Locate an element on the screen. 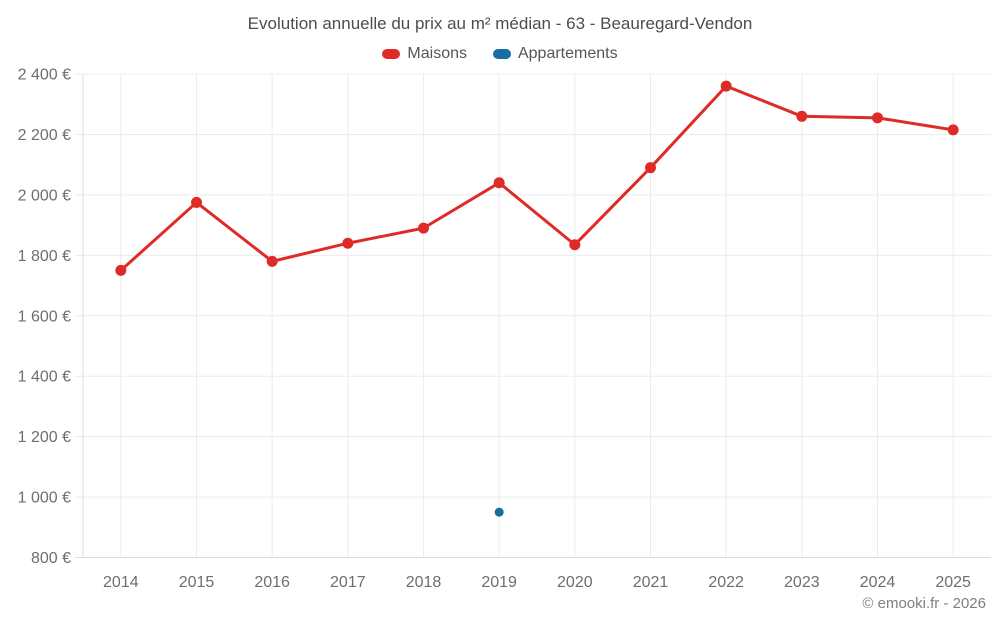 The height and width of the screenshot is (625, 1000). y-axis-tick-label: 1 800 € is located at coordinates (44, 256).